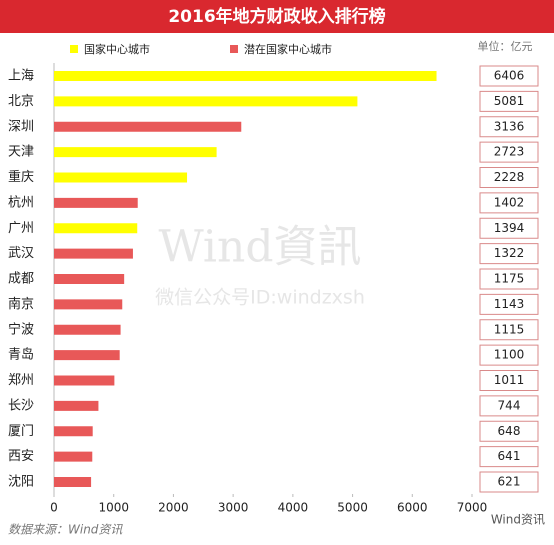  Describe the element at coordinates (21, 177) in the screenshot. I see `y-tick-label: 重庆` at that location.